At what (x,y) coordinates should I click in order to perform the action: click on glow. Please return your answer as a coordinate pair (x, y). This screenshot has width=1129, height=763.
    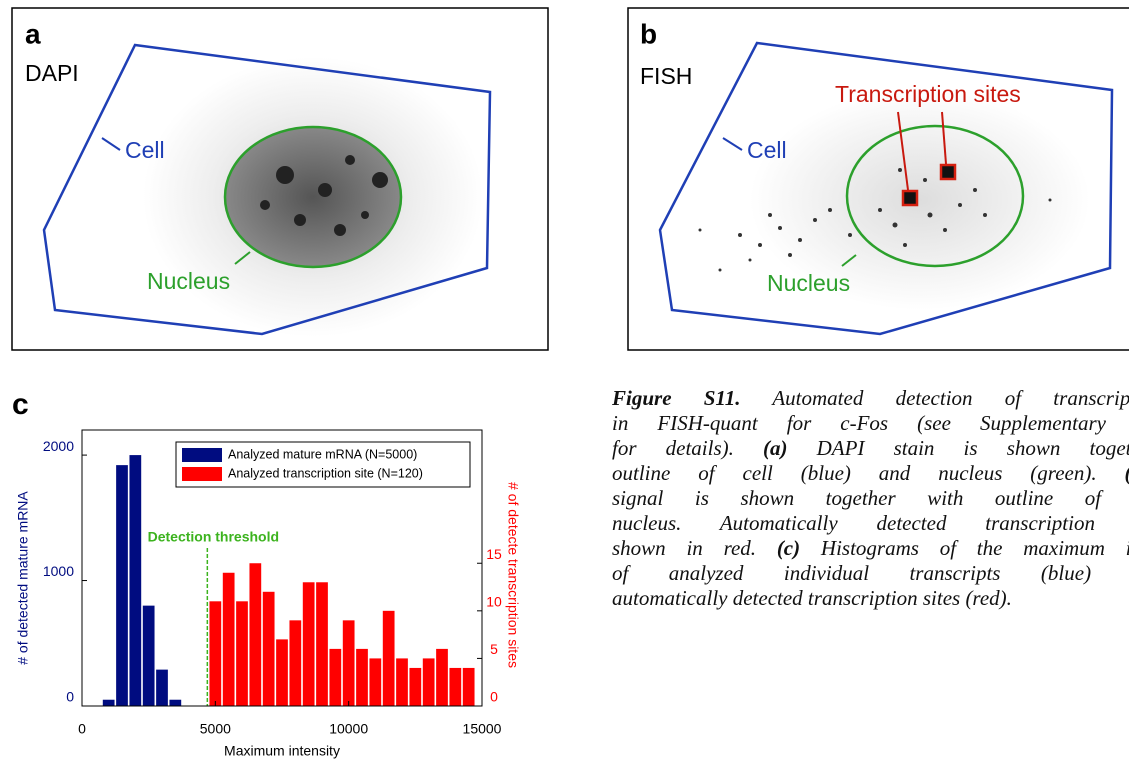
    Looking at the image, I should click on (920, 200).